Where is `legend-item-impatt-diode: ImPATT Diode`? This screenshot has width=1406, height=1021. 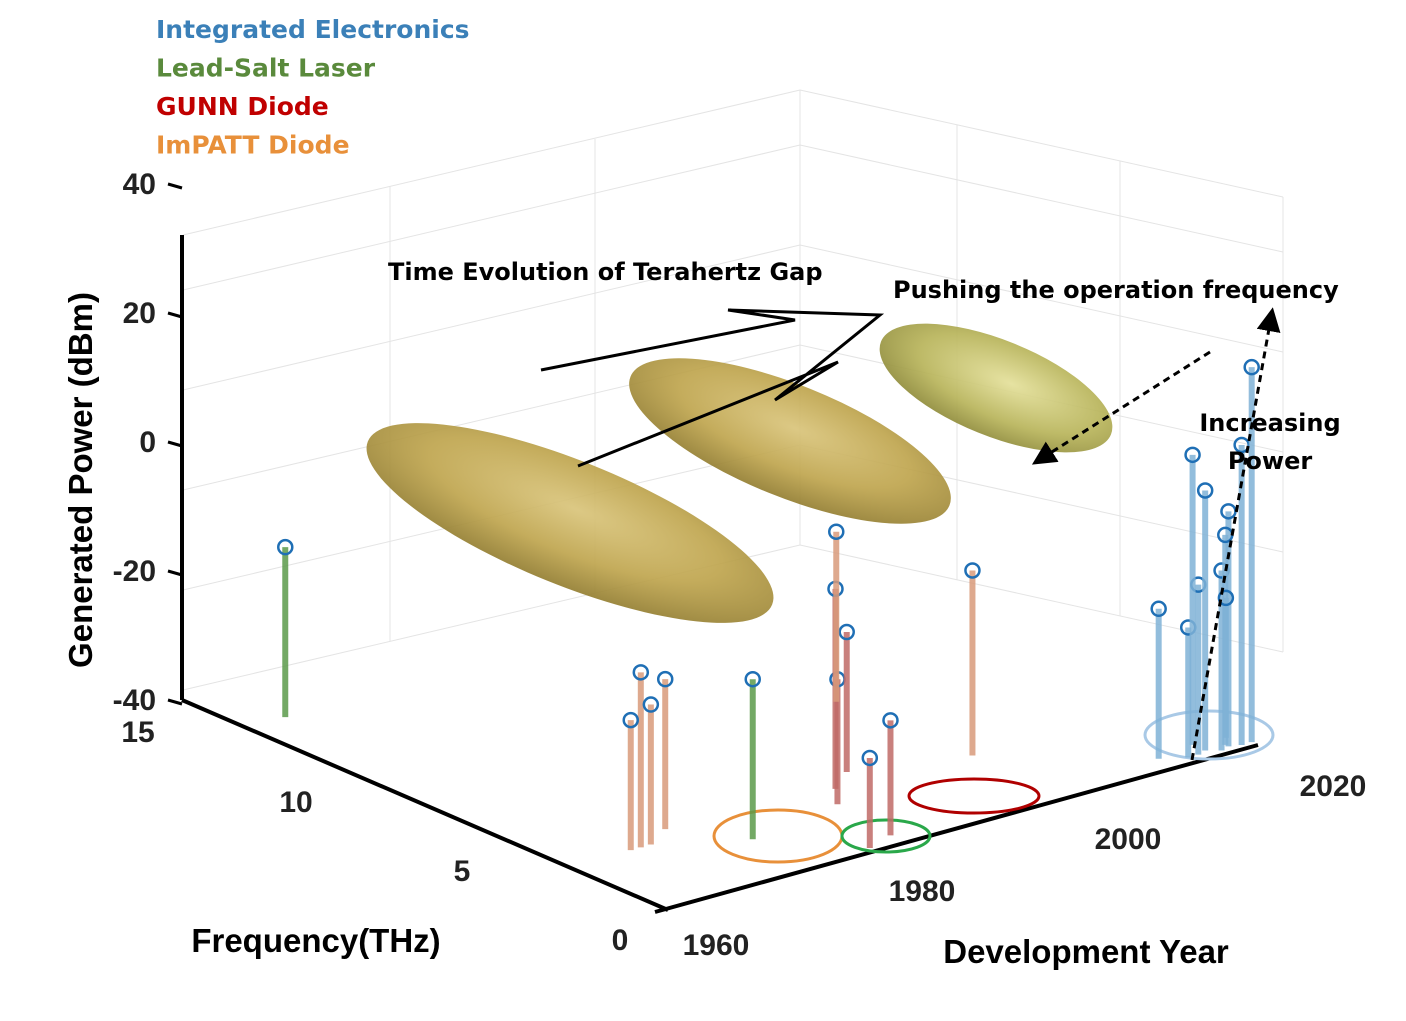
legend-item-impatt-diode: ImPATT Diode is located at coordinates (253, 145).